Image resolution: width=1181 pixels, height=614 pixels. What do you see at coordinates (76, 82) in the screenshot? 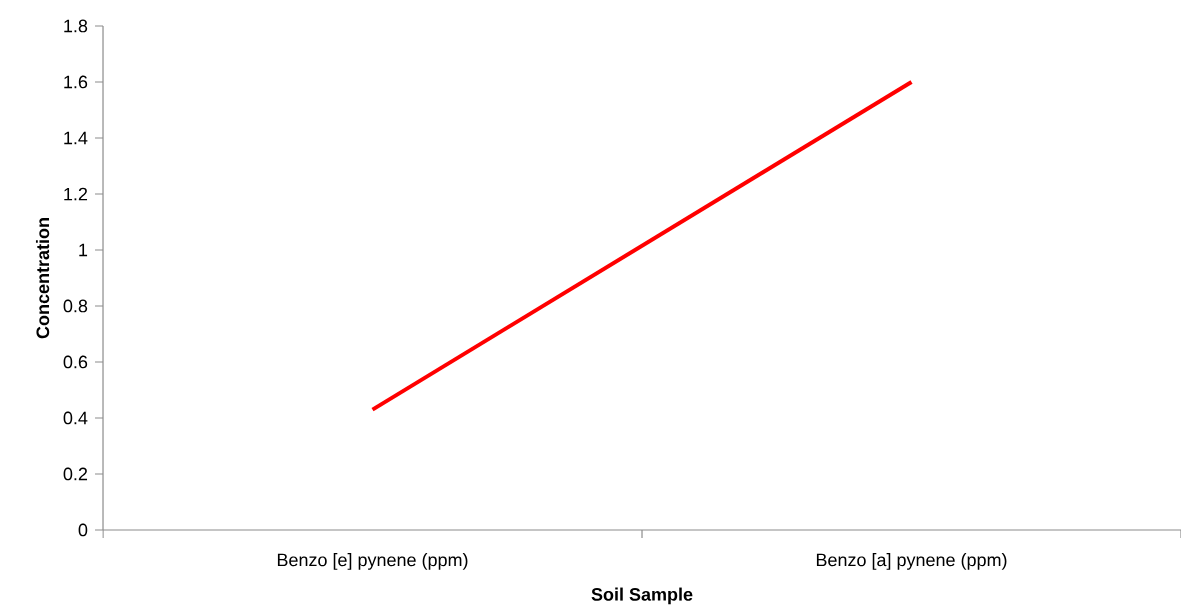
I see `y-tick-label: 1.6` at bounding box center [76, 82].